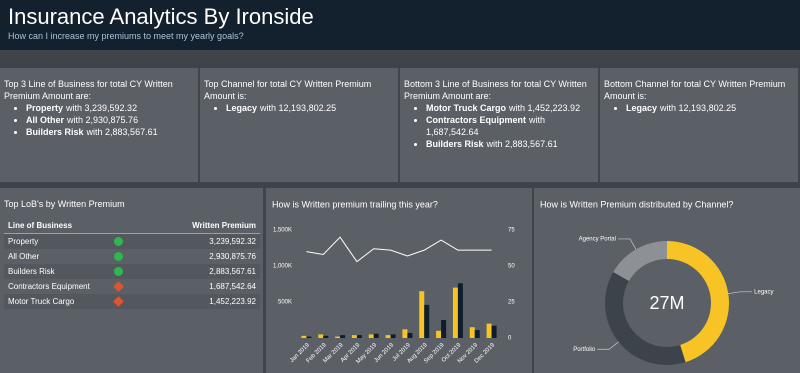 The image size is (800, 373). I want to click on column-header: Line of Business, so click(40, 225).